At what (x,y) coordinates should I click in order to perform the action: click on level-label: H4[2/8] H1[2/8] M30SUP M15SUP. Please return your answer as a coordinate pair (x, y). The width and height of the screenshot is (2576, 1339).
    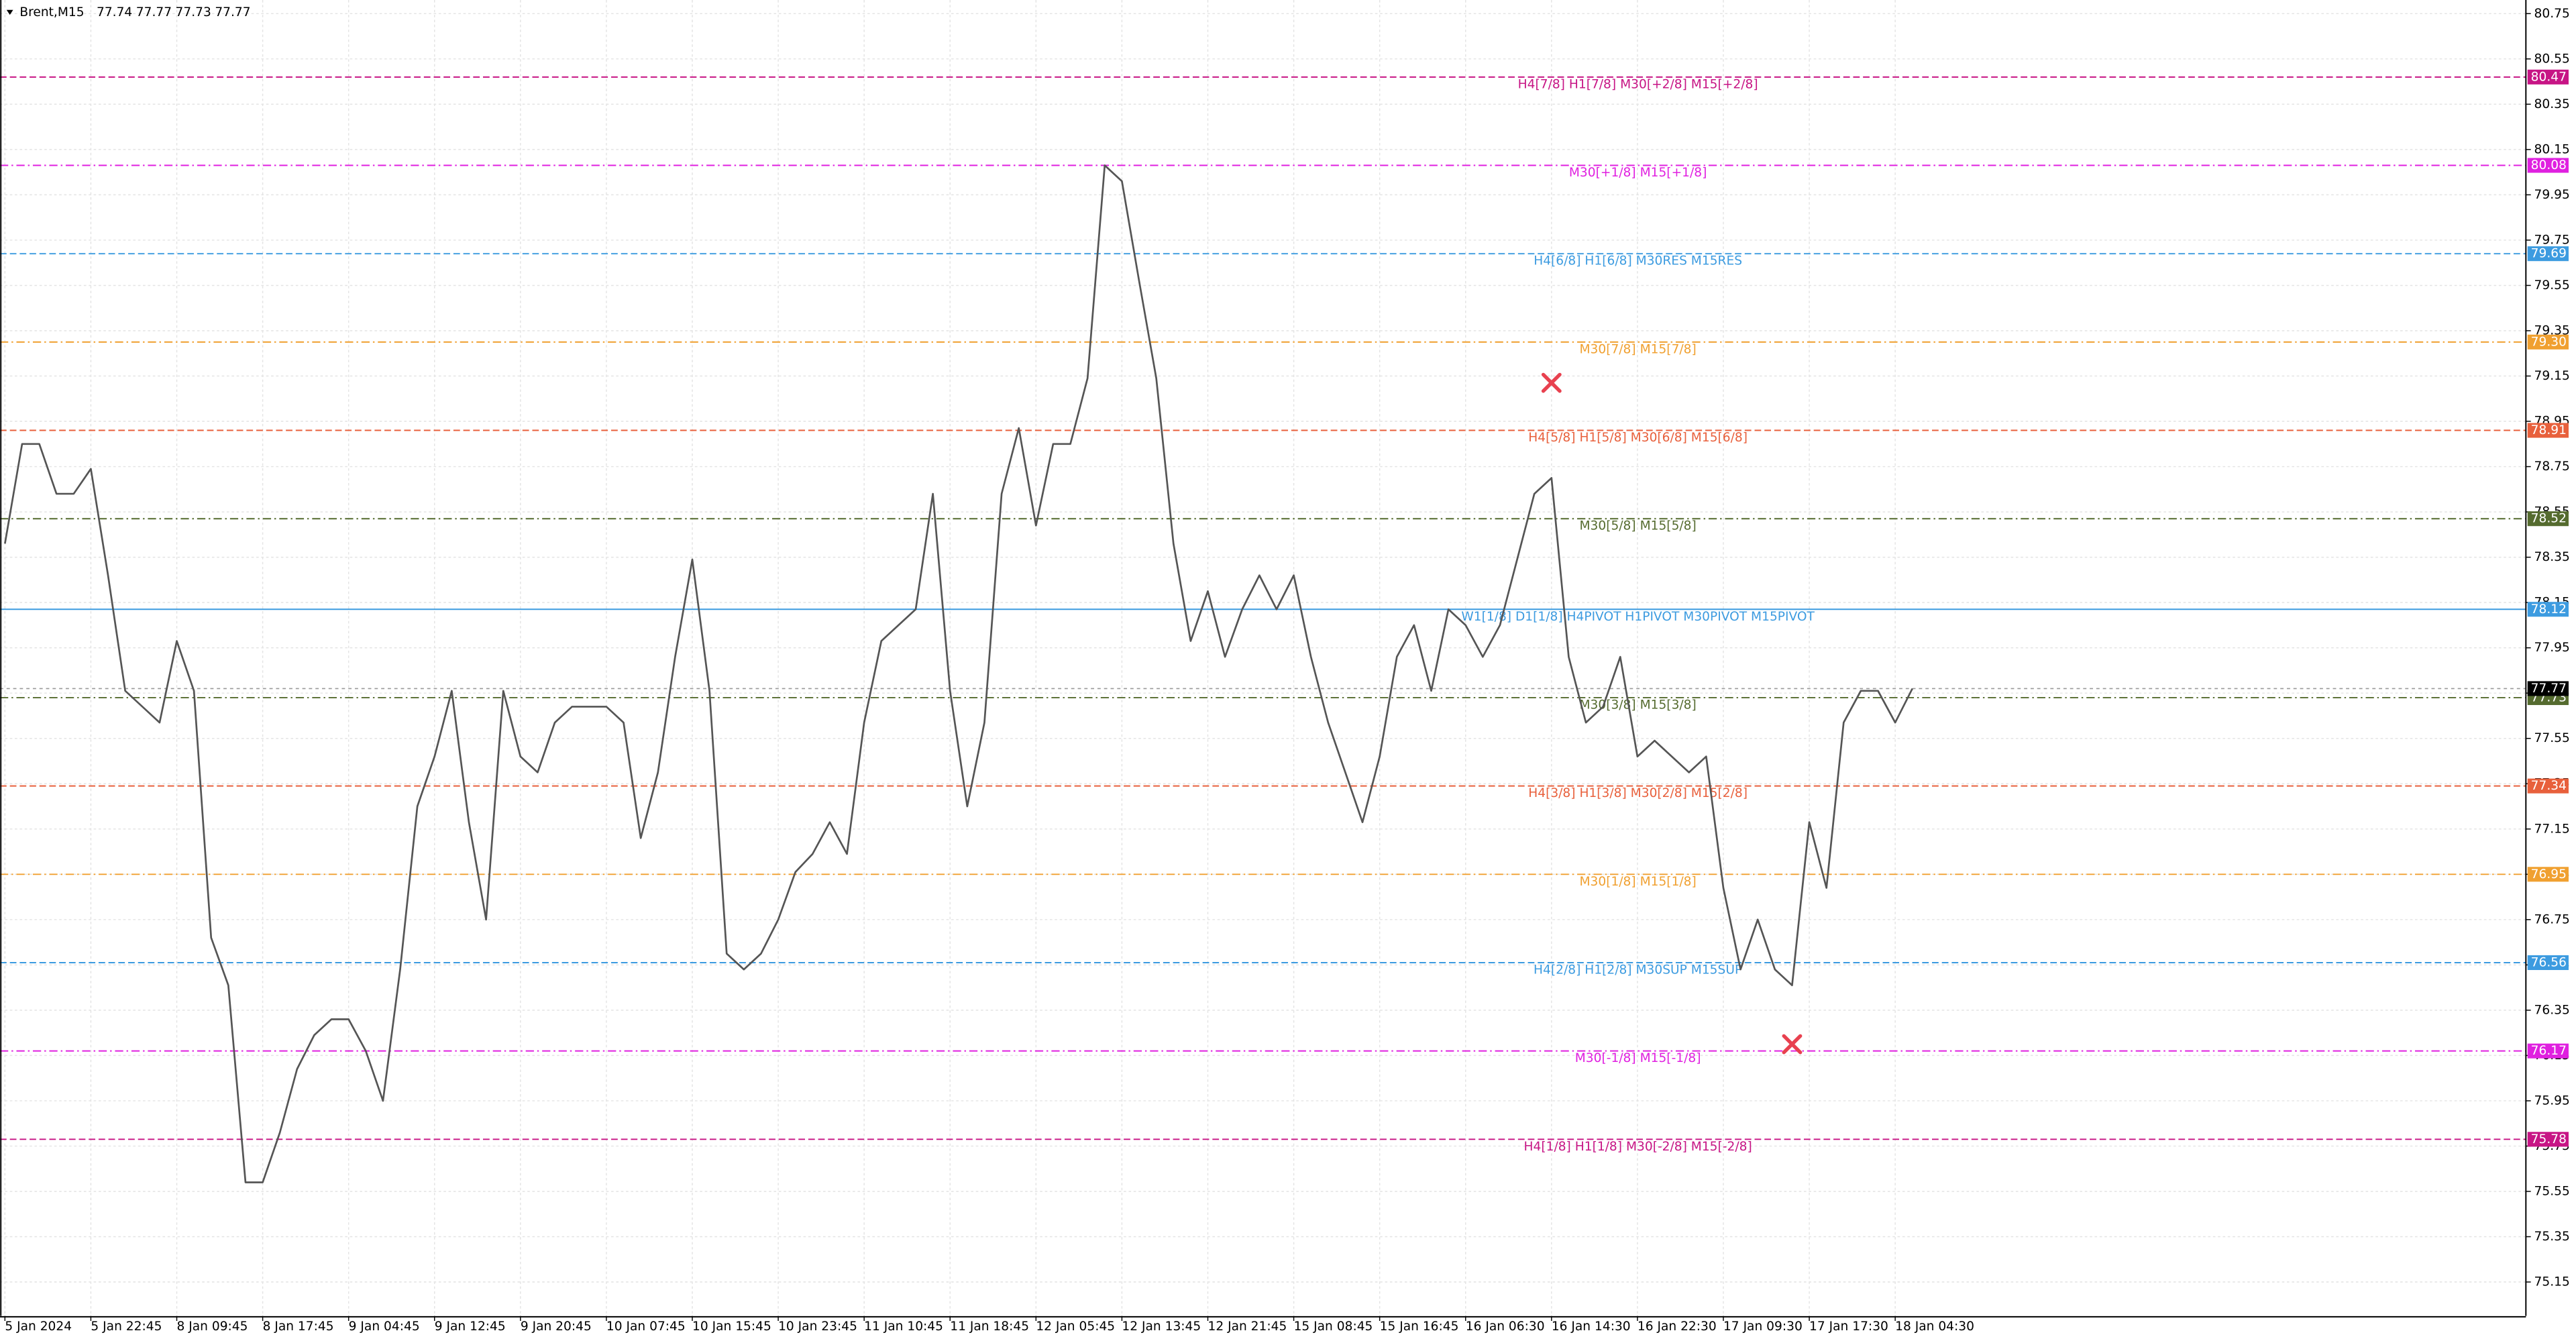
    Looking at the image, I should click on (1638, 970).